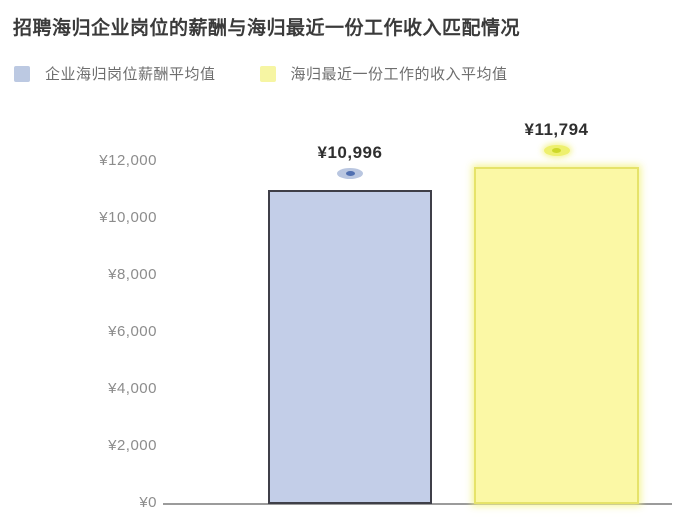 The height and width of the screenshot is (524, 681). I want to click on legend-item-last-job-income: 海归最近一份工作的收入平均值, so click(383, 73).